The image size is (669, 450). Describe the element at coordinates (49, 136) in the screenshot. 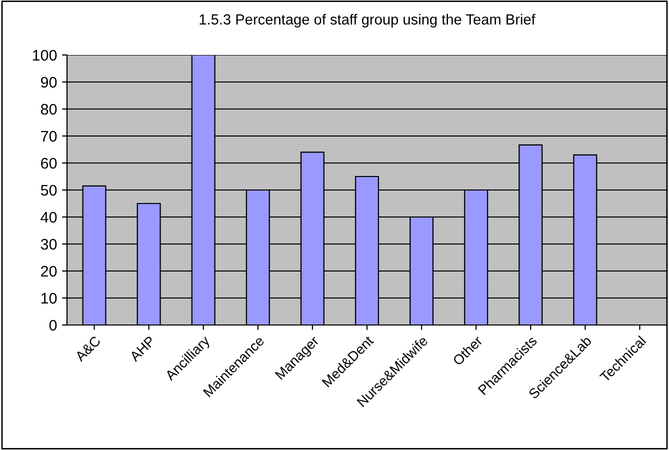

I see `y-tick-label: 70` at that location.